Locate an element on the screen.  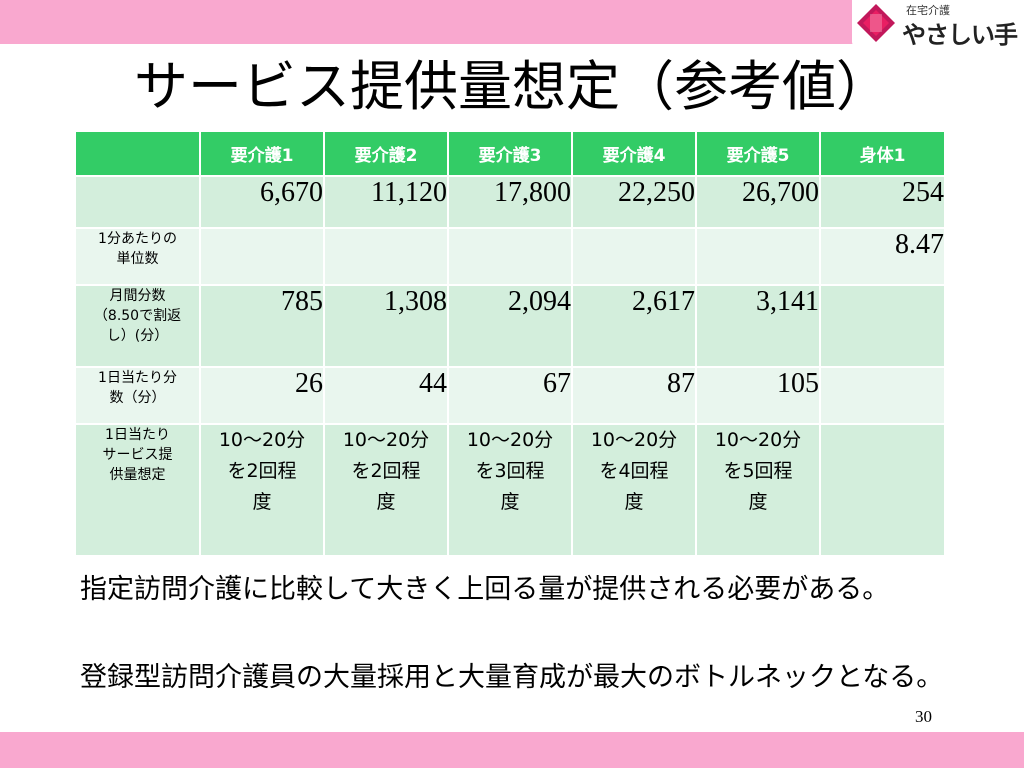
table-cell: 10〜20分 を3回程 度 is located at coordinates (511, 491).